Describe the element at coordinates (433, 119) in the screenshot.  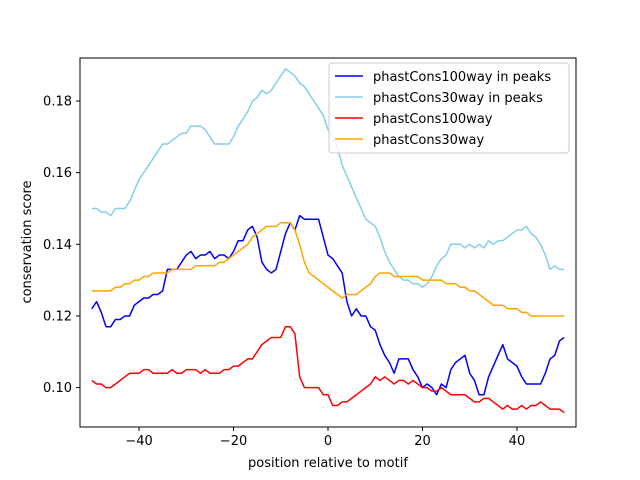
I see `legend-label-2: phastCons100way` at that location.